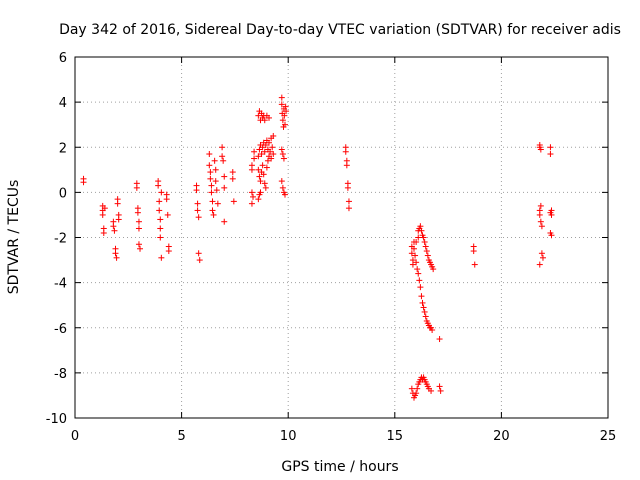 This screenshot has width=640, height=480. I want to click on x-tick-label: 15, so click(395, 436).